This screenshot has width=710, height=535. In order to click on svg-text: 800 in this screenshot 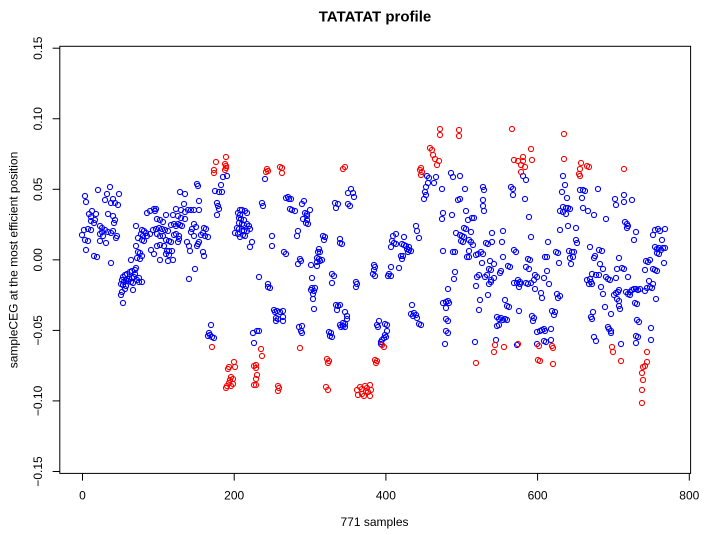, I will do `click(689, 496)`.